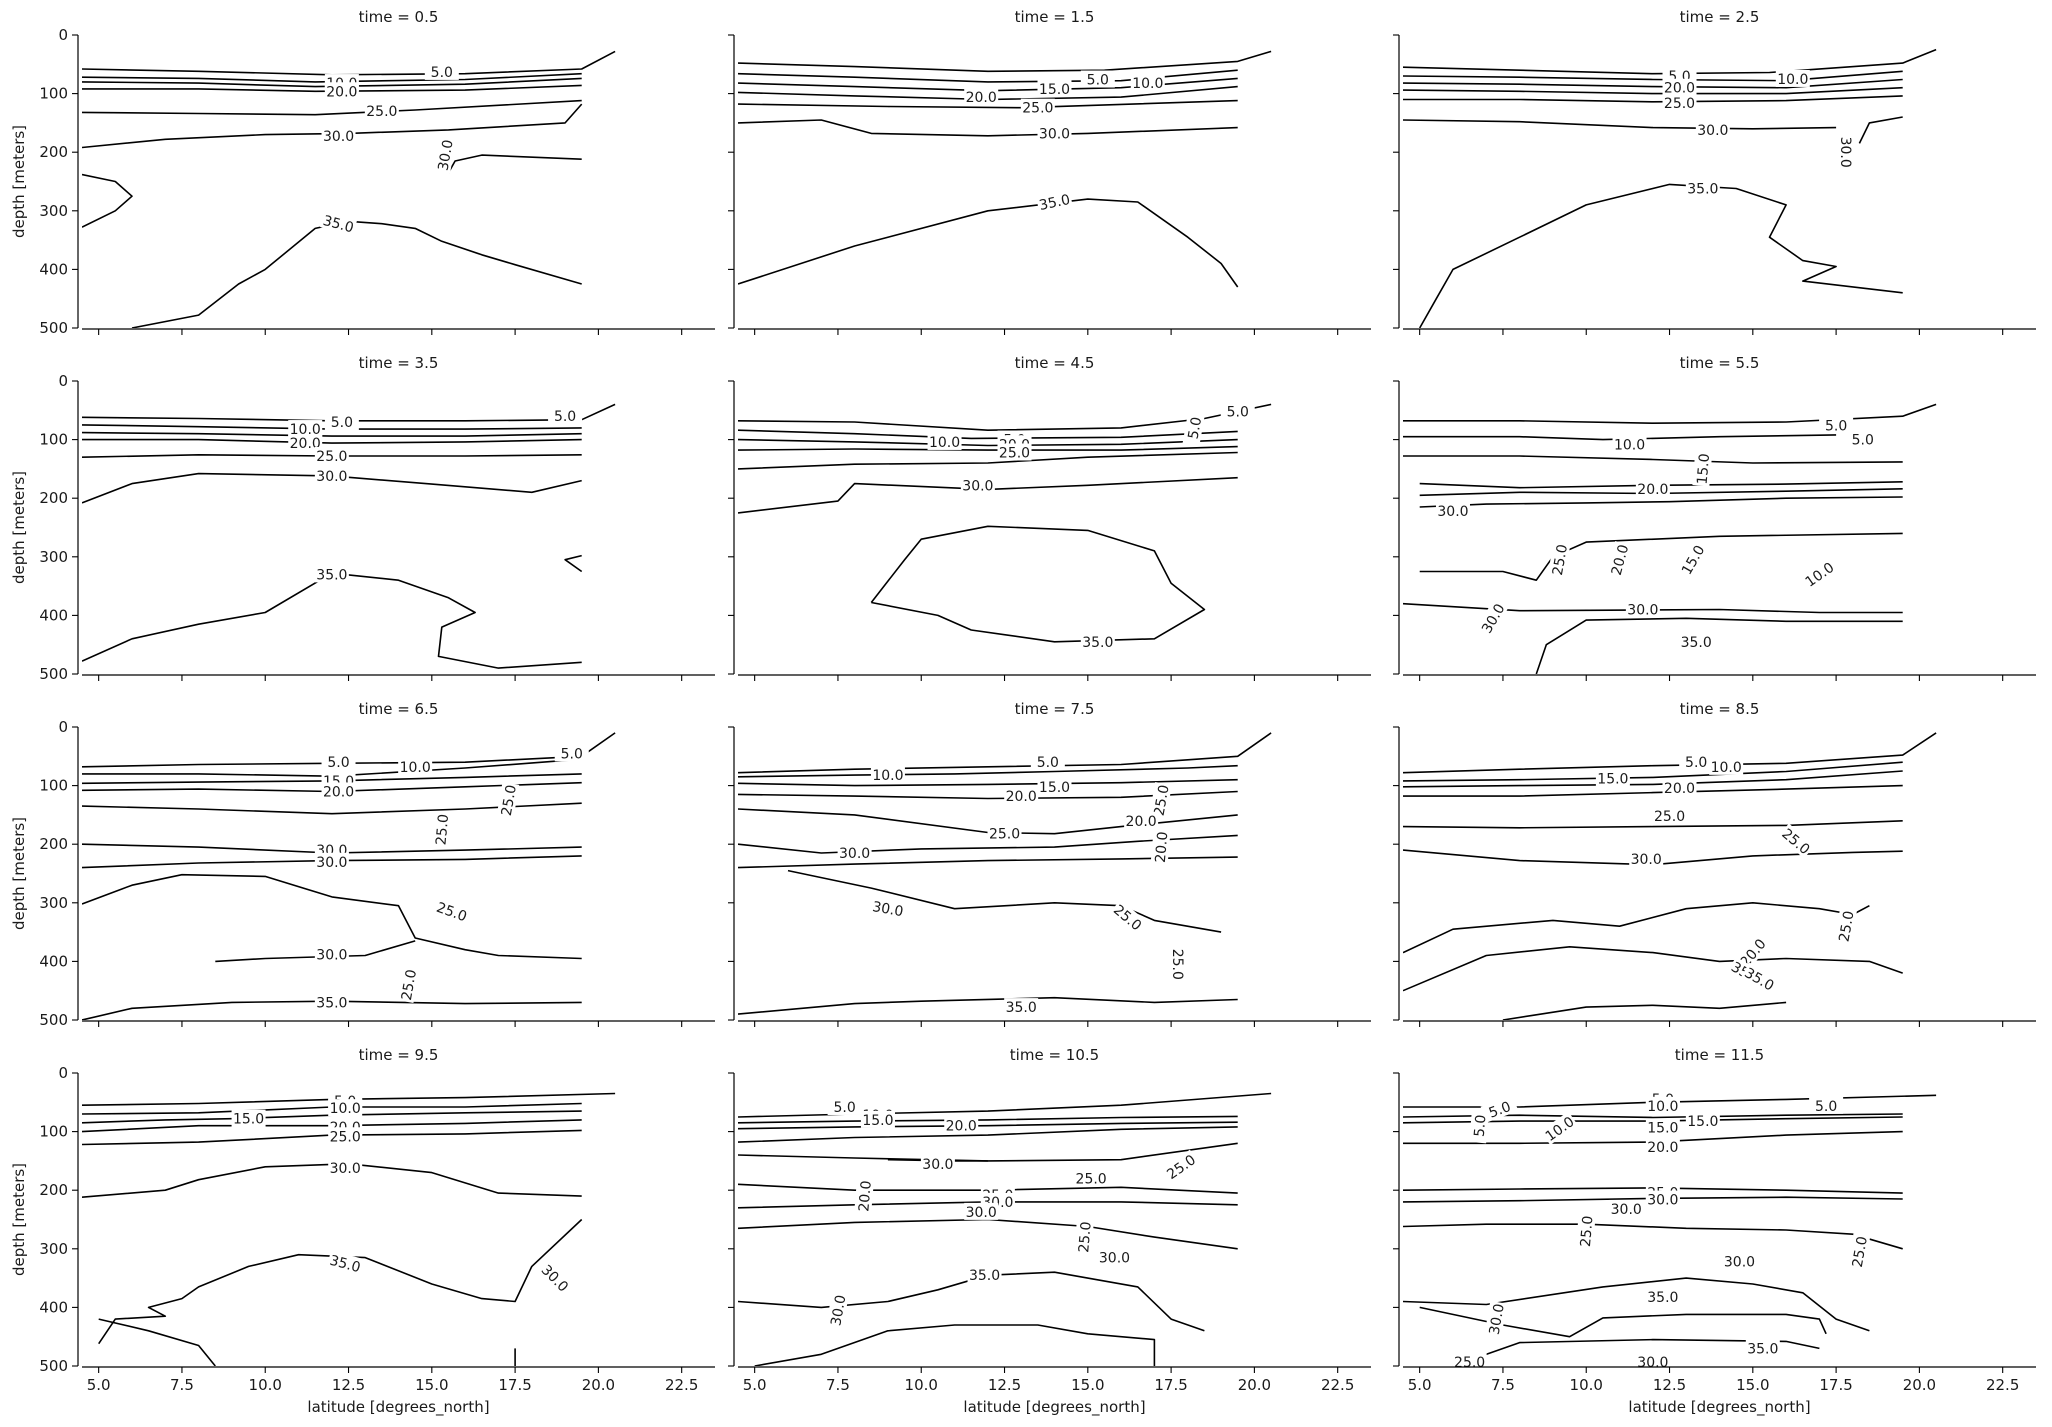 This screenshot has height=1427, width=2052. I want to click on x-tick-label: 12.5, so click(1004, 1385).